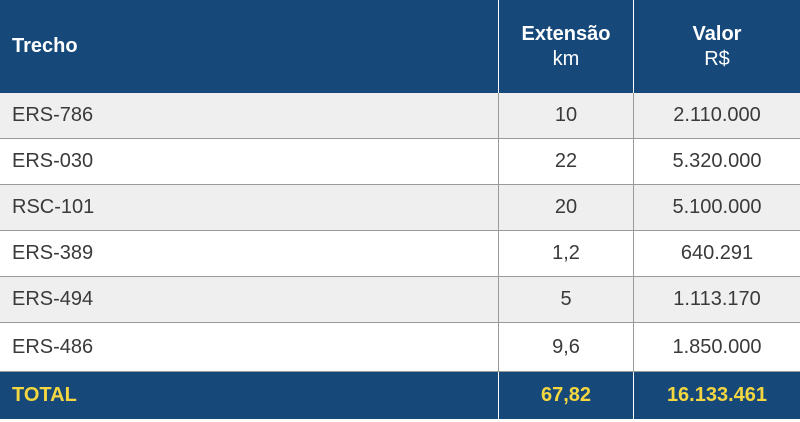 The height and width of the screenshot is (422, 800). Describe the element at coordinates (566, 58) in the screenshot. I see `header-extensao-unit: km` at that location.